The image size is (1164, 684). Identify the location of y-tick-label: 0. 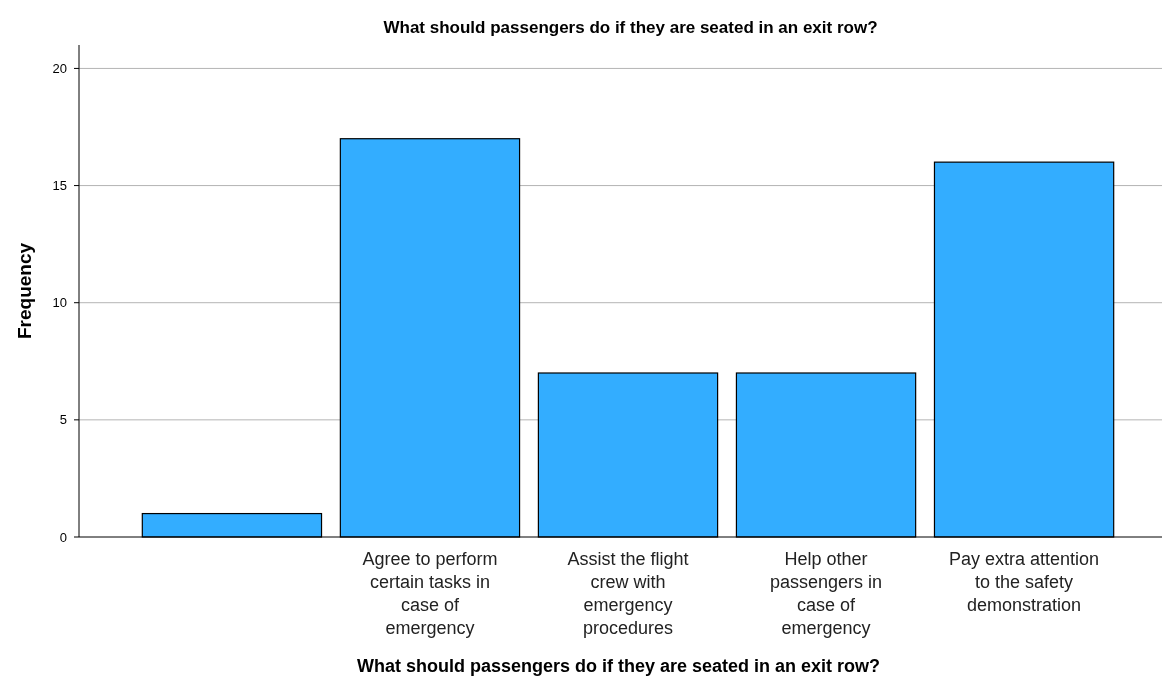
(63, 537).